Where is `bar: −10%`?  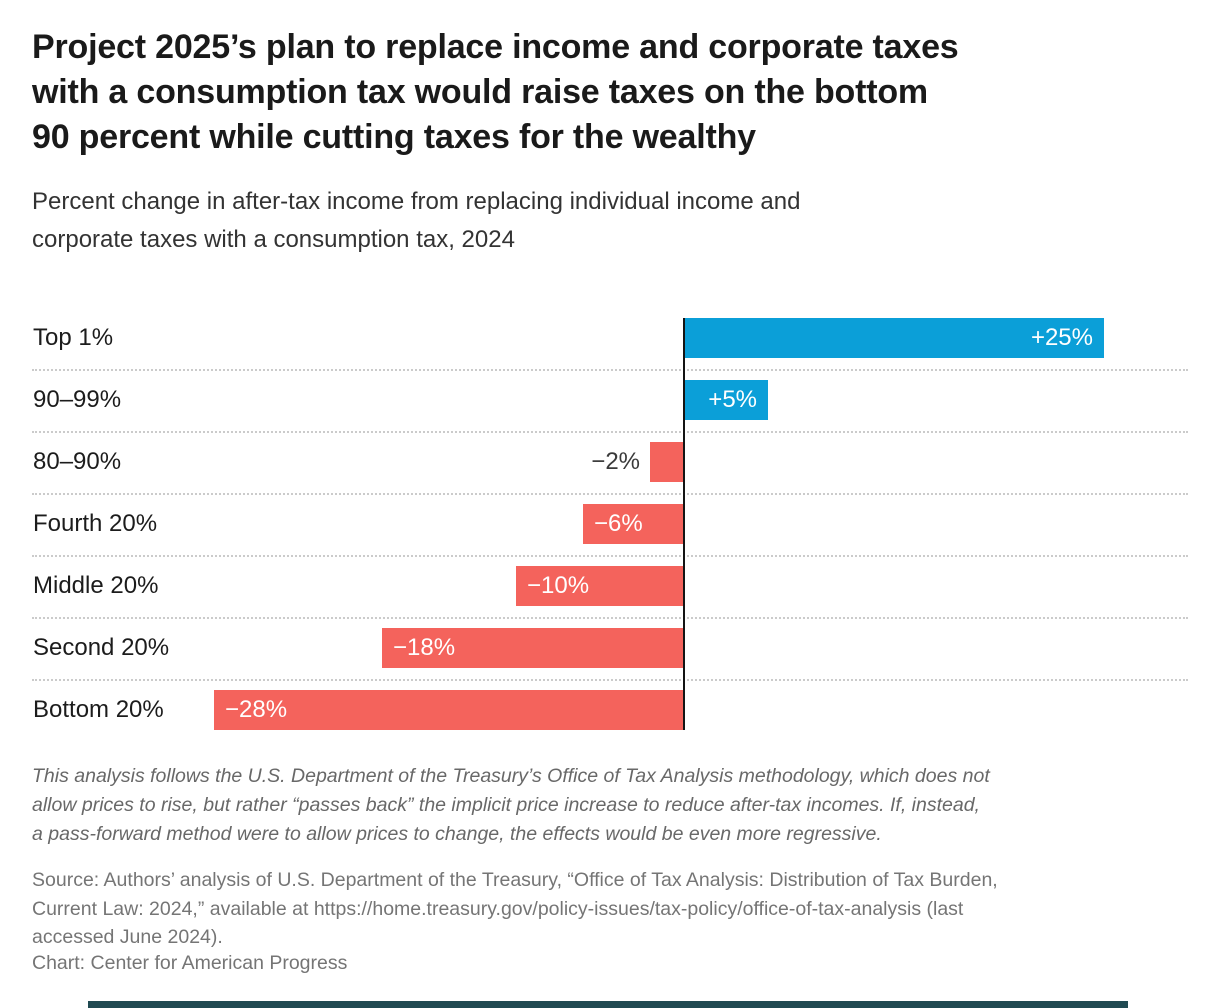 bar: −10% is located at coordinates (600, 586).